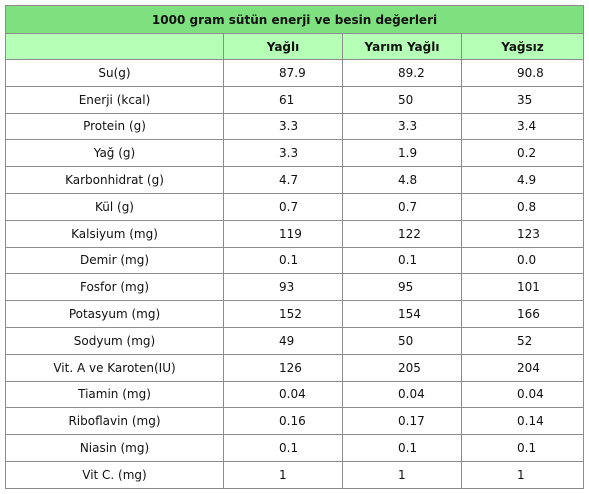  Describe the element at coordinates (522, 153) in the screenshot. I see `table-cell: 0.2` at that location.